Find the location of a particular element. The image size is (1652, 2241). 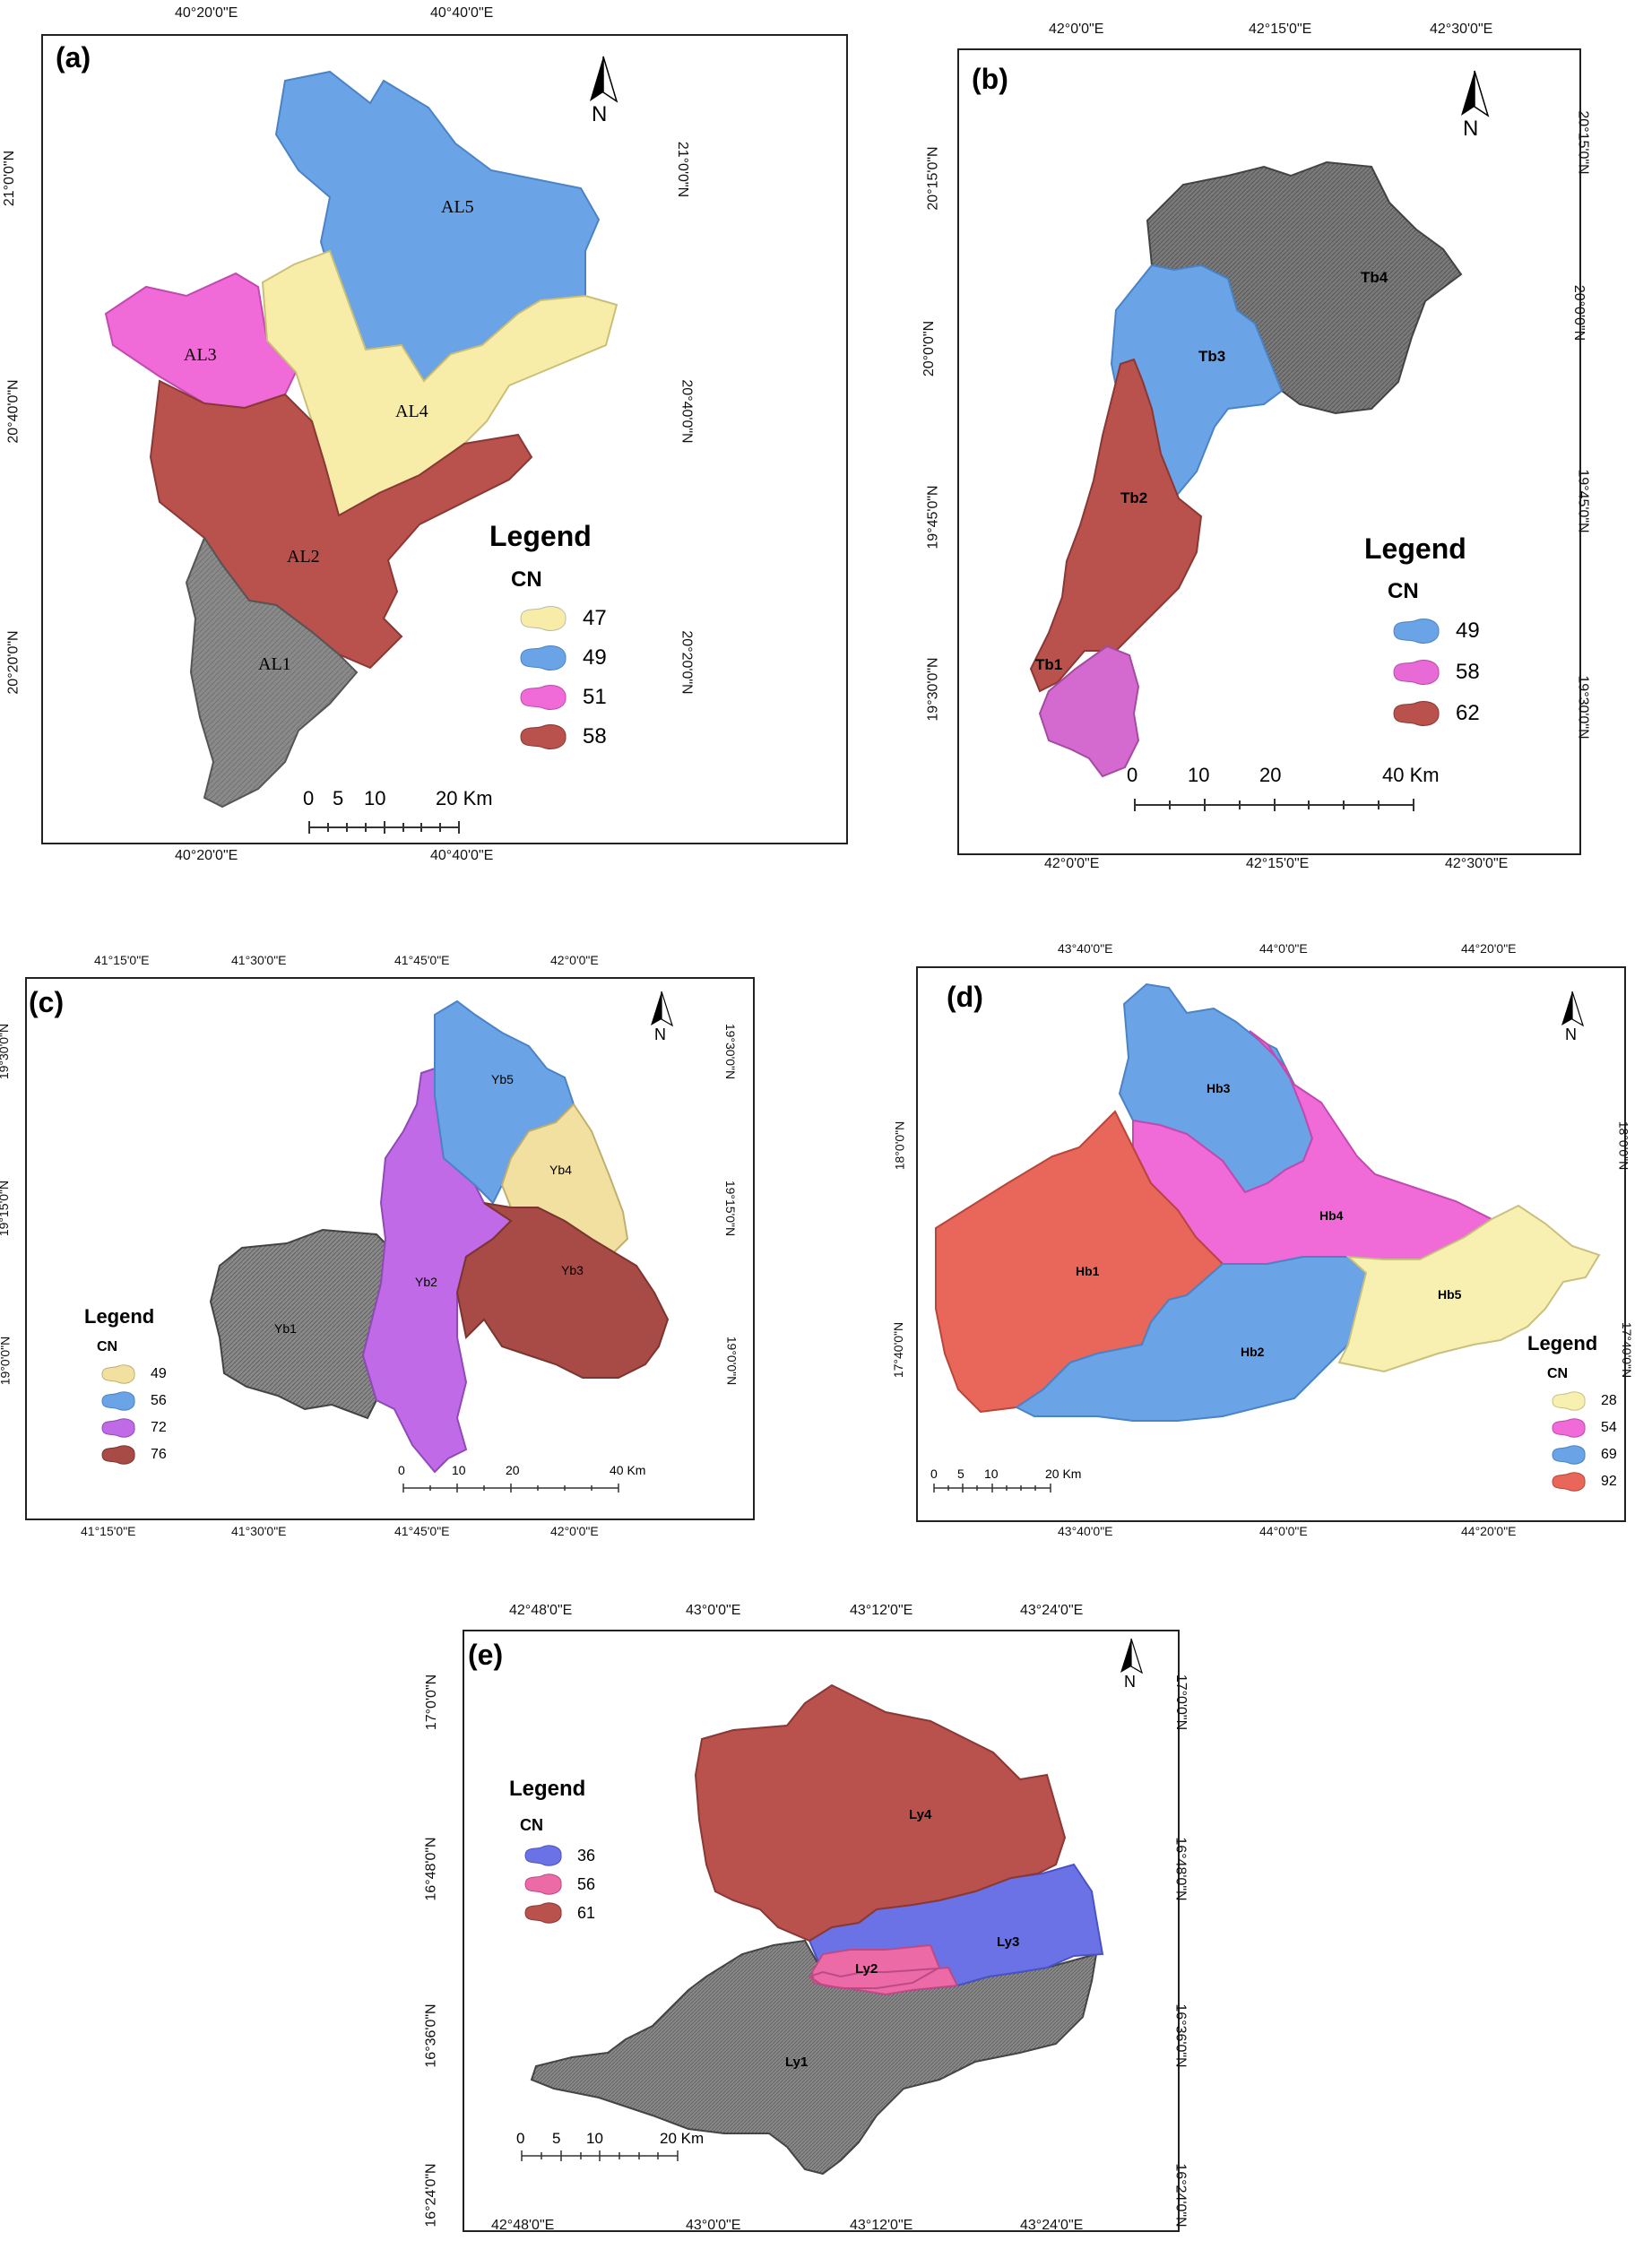

lon-label: 40°20'0"E is located at coordinates (206, 13).